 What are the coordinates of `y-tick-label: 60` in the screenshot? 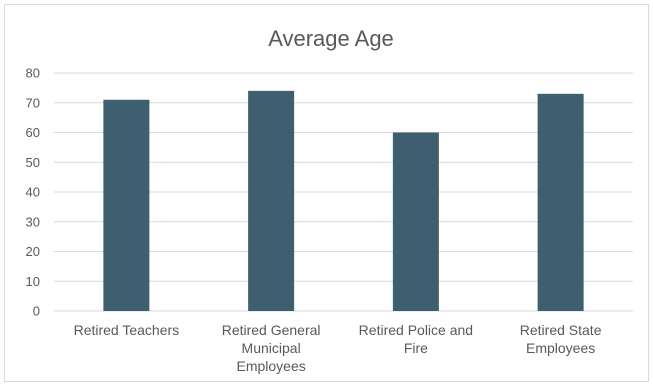 It's located at (33, 132).